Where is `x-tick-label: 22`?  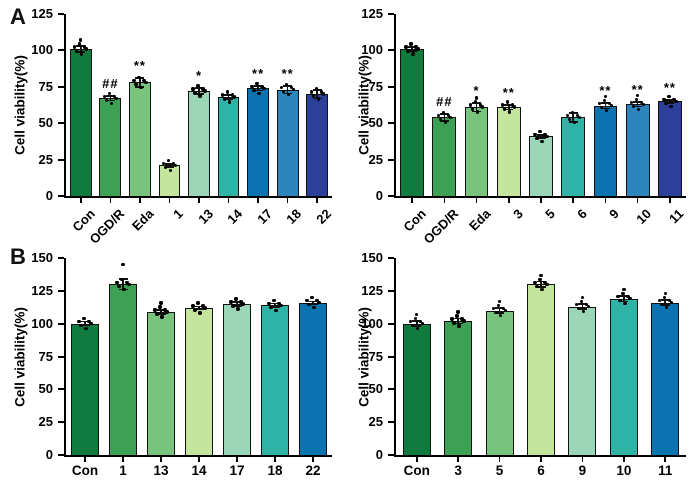
x-tick-label: 22 is located at coordinates (323, 216).